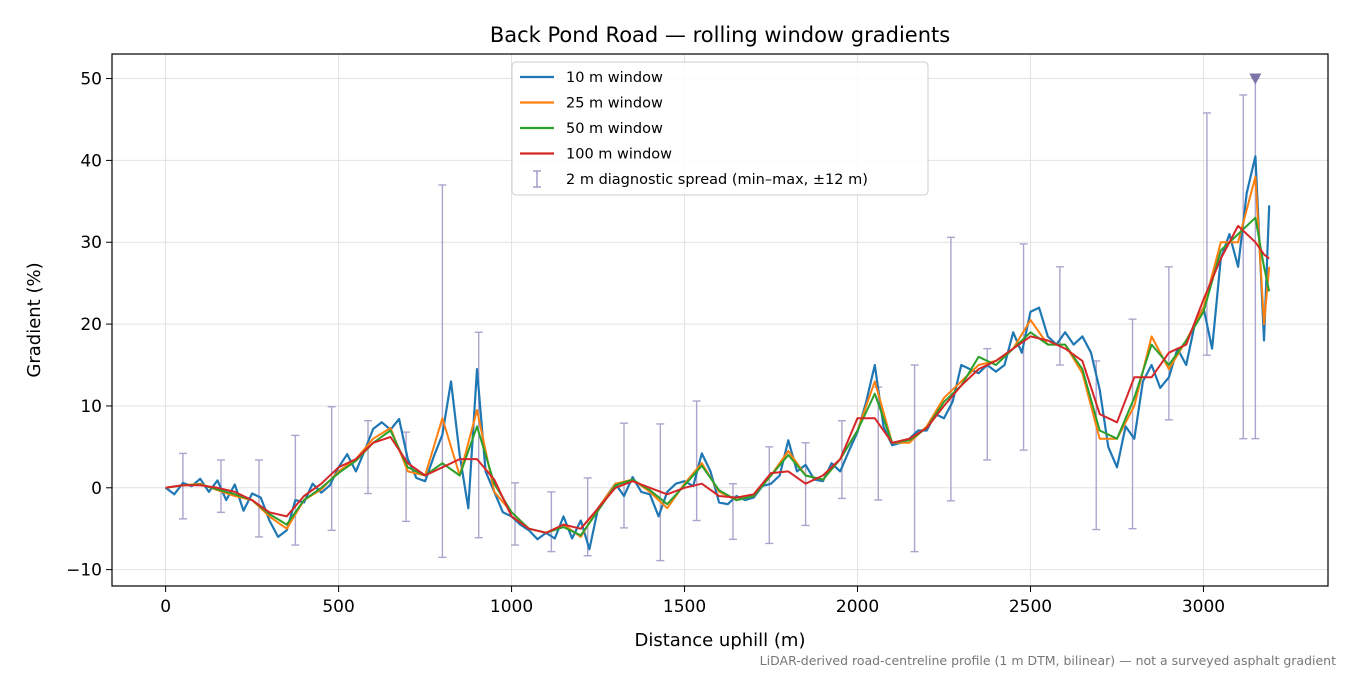 The height and width of the screenshot is (675, 1350). Describe the element at coordinates (34, 319) in the screenshot. I see `y-axis-label: Gradient (%)` at that location.